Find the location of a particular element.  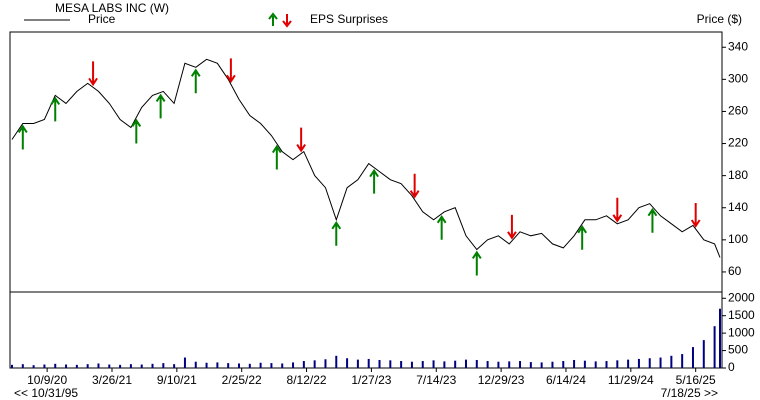

x-tick-label: 5/16/25 is located at coordinates (696, 380).